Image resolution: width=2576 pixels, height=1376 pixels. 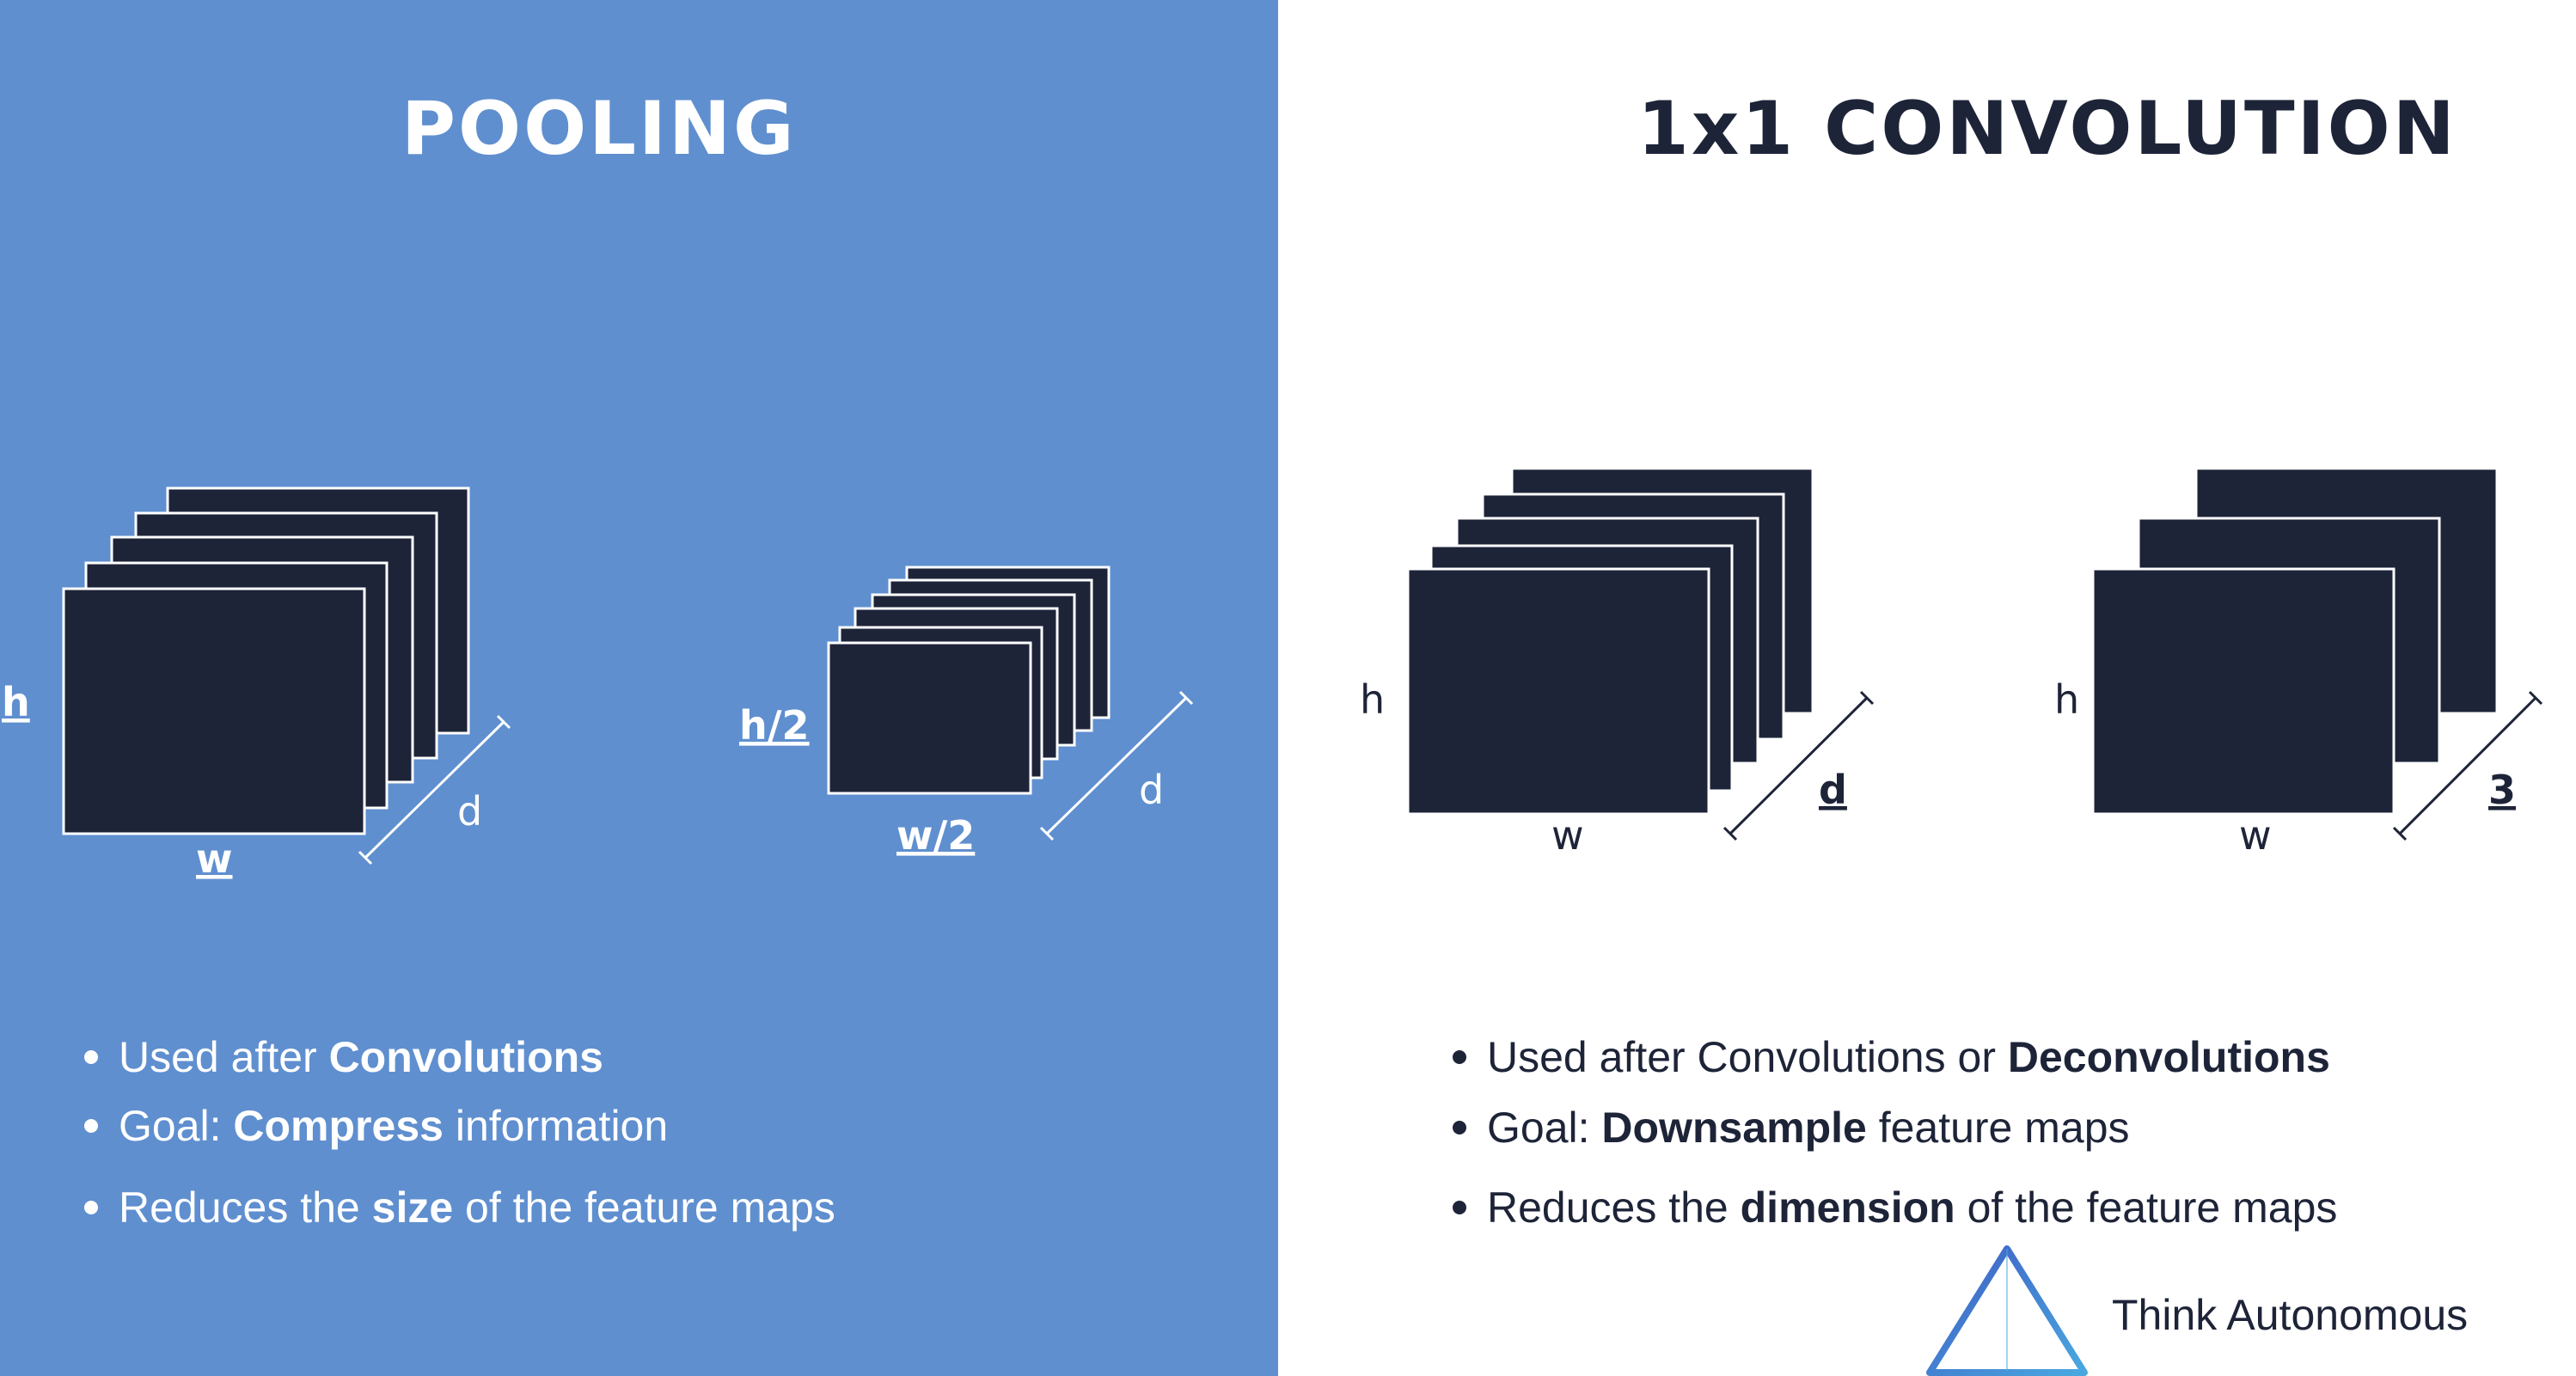 I want to click on conv1x1-input-w-label: w, so click(x=1567, y=835).